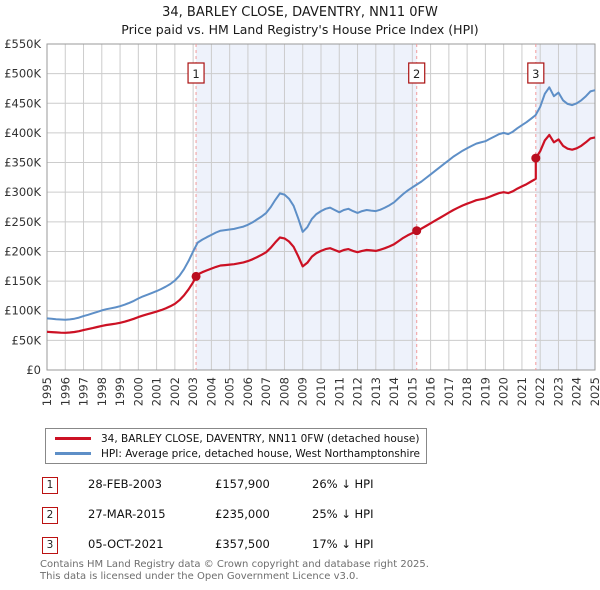  I want to click on x-axis-tick-label: 1999, so click(120, 391).